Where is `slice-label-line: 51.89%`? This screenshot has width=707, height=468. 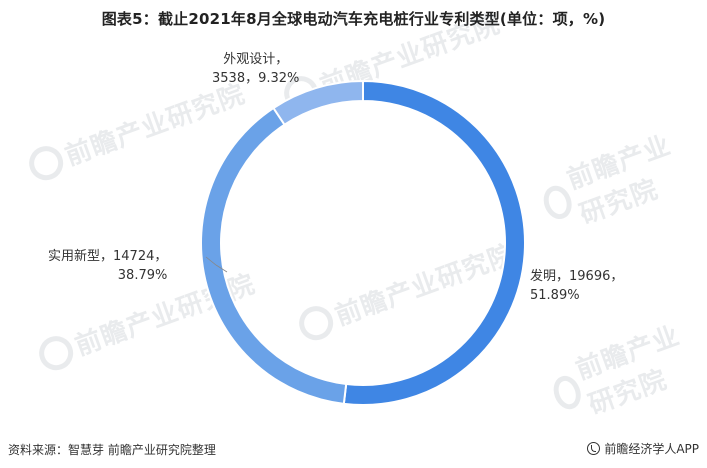 slice-label-line: 51.89% is located at coordinates (555, 295).